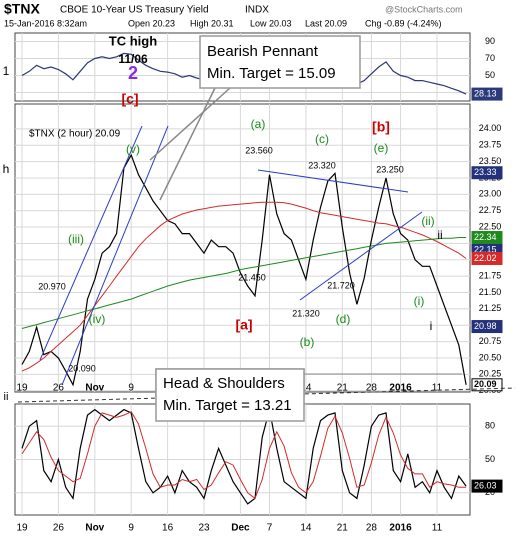 The image size is (520, 540). Describe the element at coordinates (6, 71) in the screenshot. I see `annotation: 1` at that location.